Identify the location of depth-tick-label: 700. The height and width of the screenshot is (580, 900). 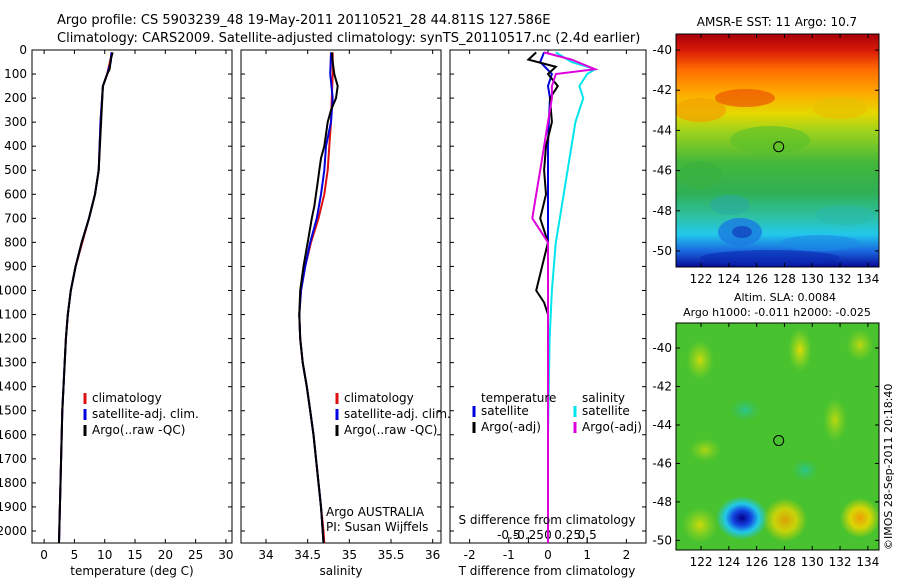
(15, 218).